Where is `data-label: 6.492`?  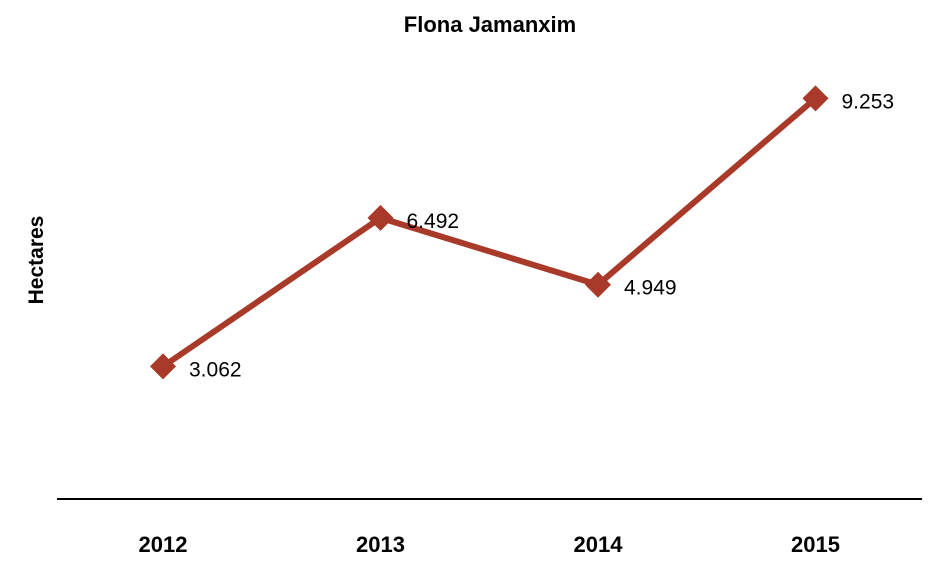 data-label: 6.492 is located at coordinates (433, 221).